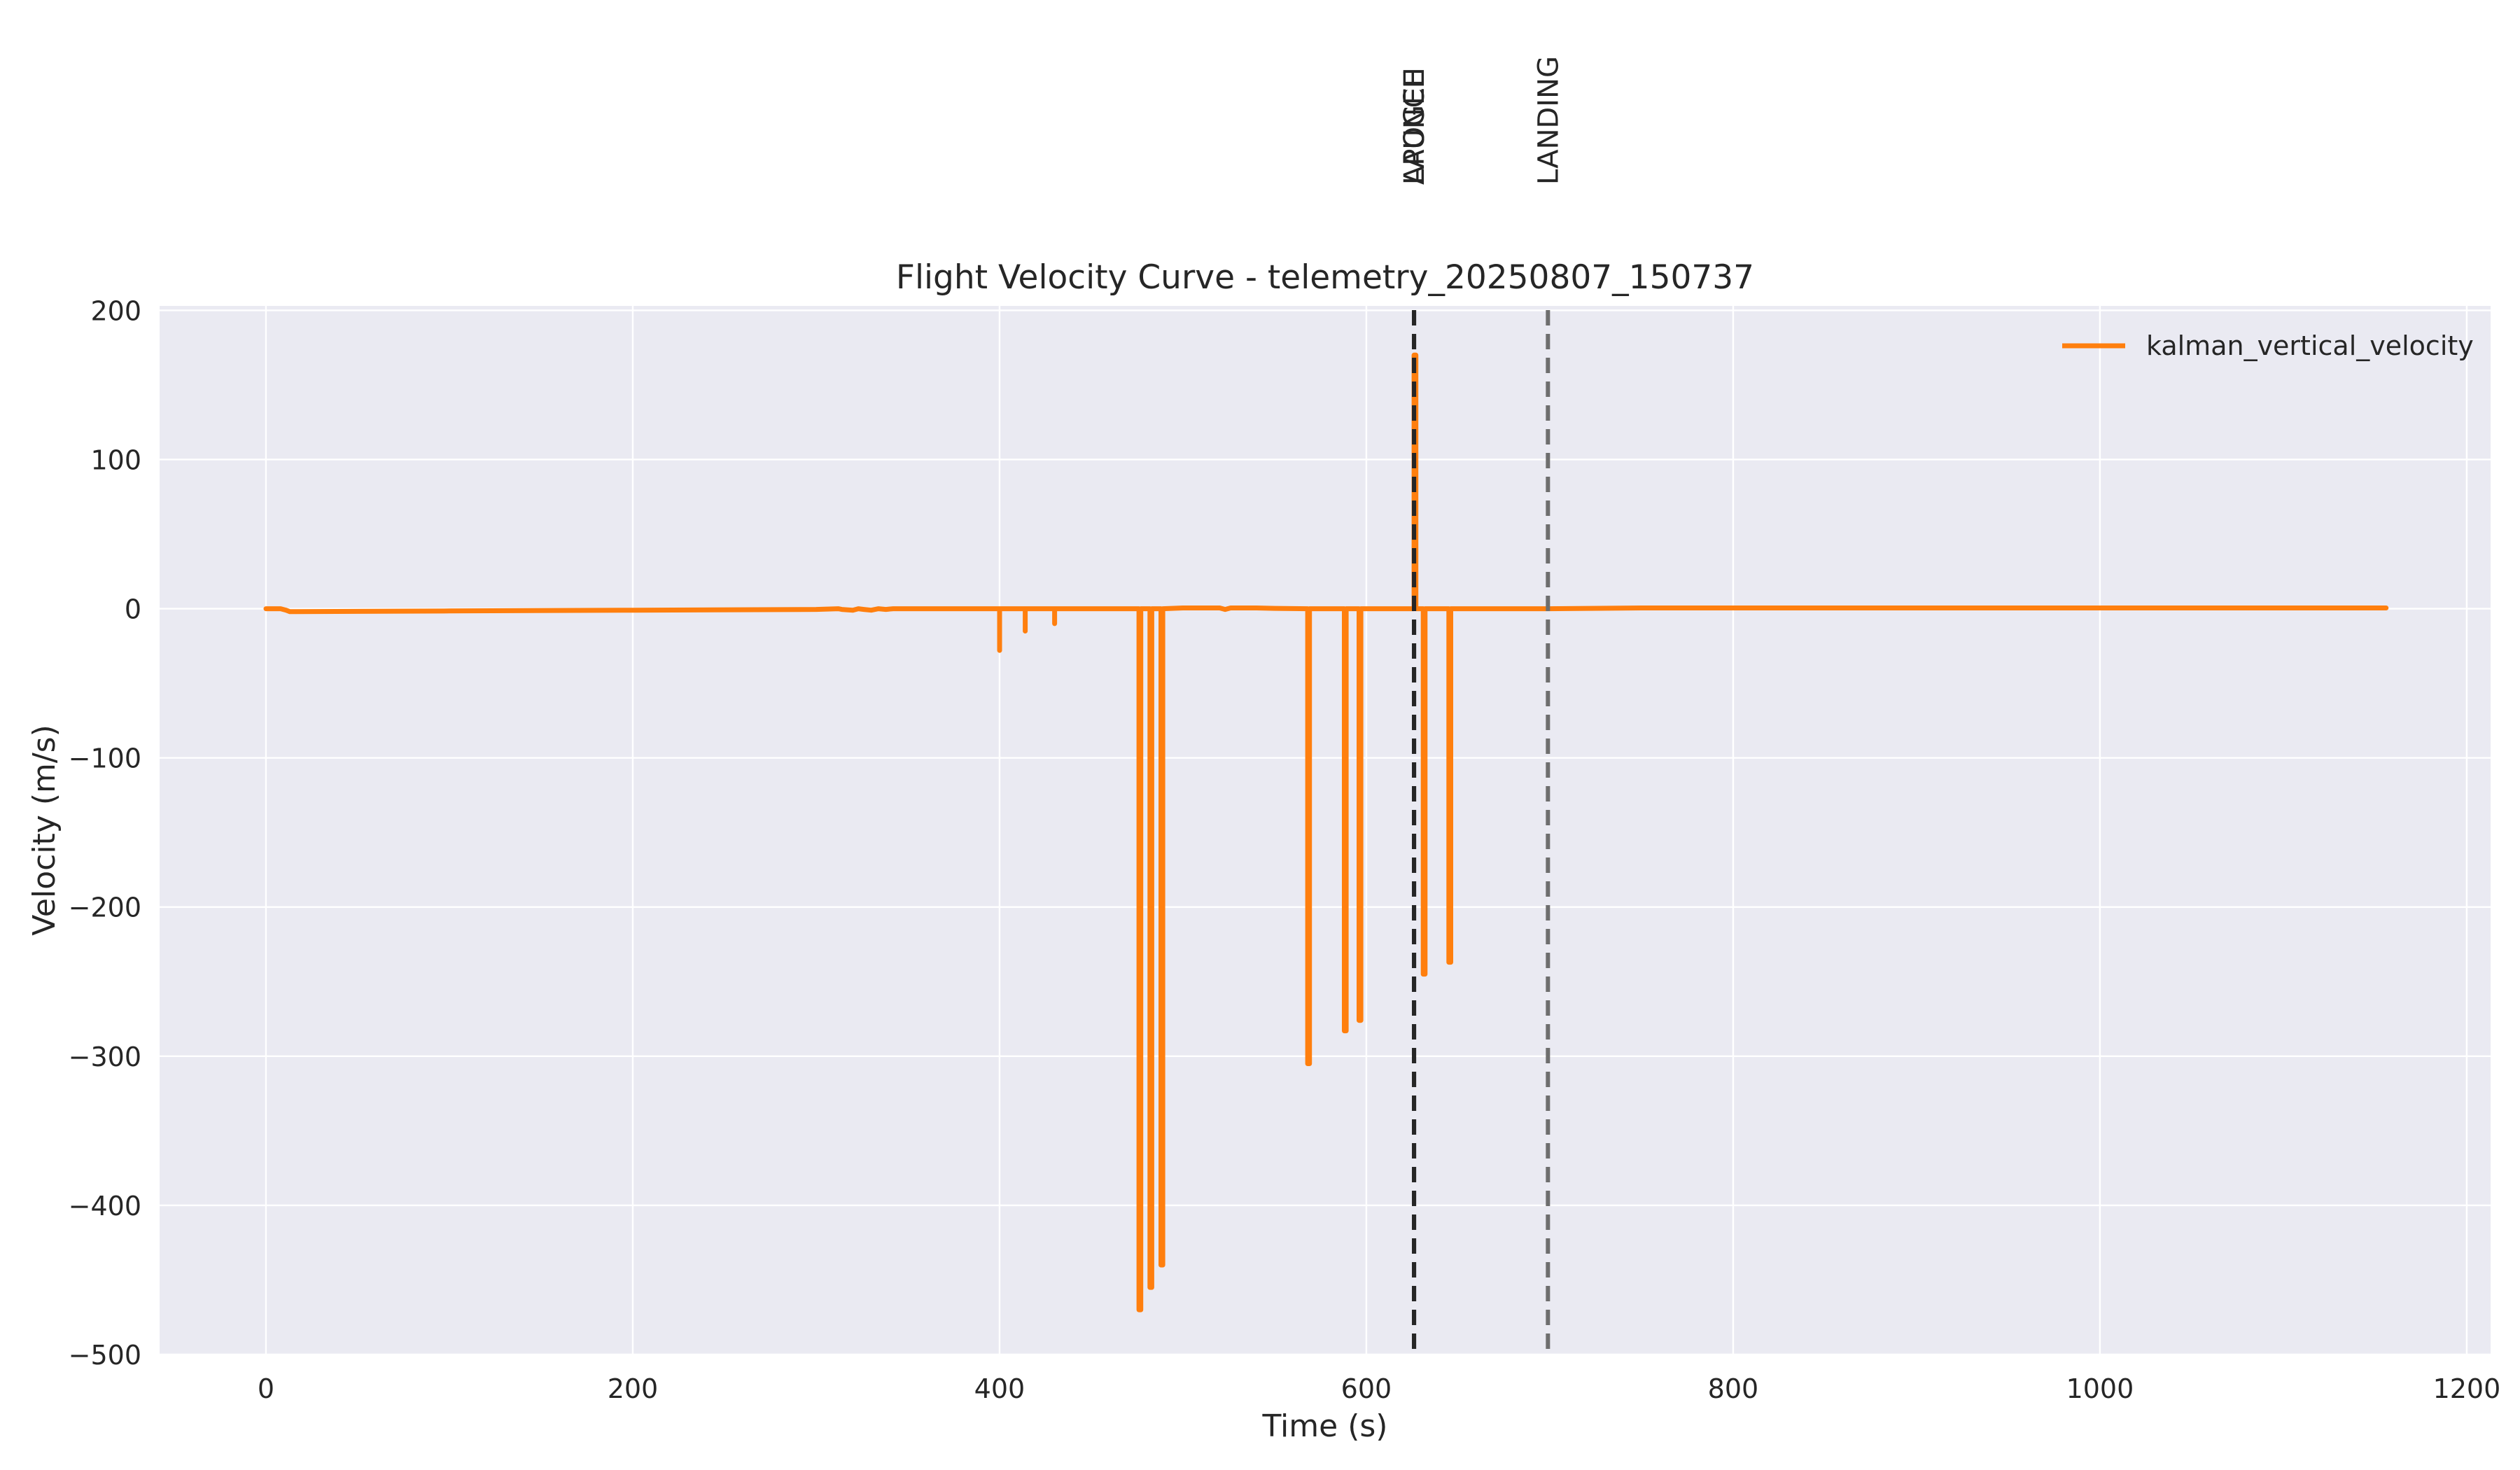 This screenshot has height=1470, width=2520. I want to click on x-tick-label: 800, so click(1733, 1388).